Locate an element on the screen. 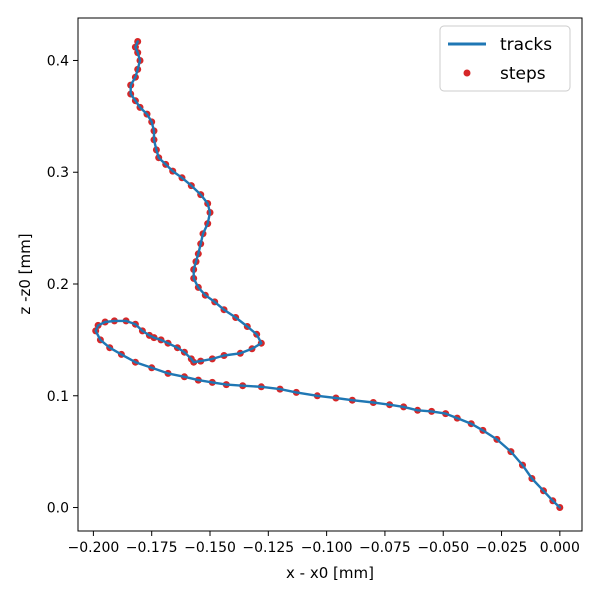  y-tick-label: 0.0 is located at coordinates (58, 509).